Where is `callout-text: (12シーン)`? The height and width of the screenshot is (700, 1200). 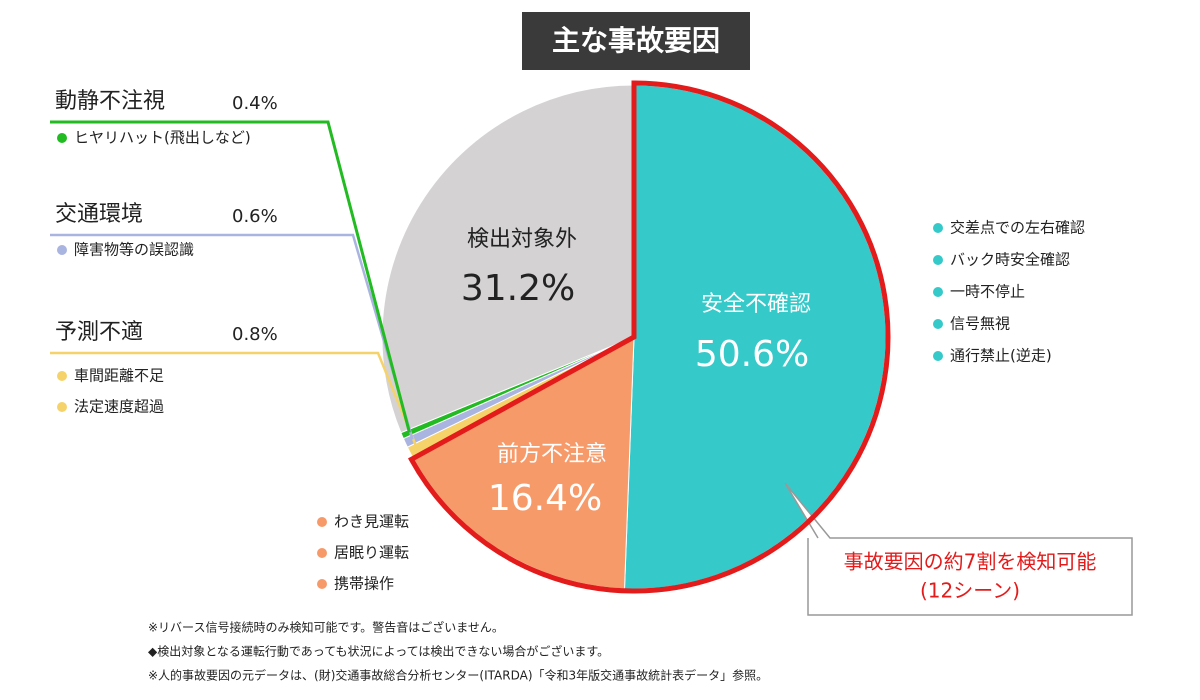 callout-text: (12シーン) is located at coordinates (970, 591).